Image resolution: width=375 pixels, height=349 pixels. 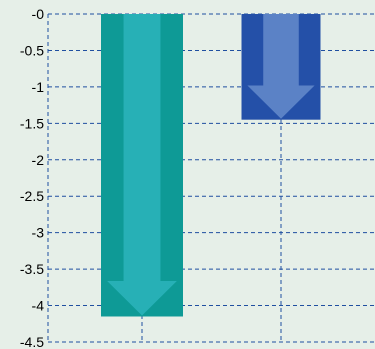 I want to click on y-tick-label: -3, so click(x=38, y=233).